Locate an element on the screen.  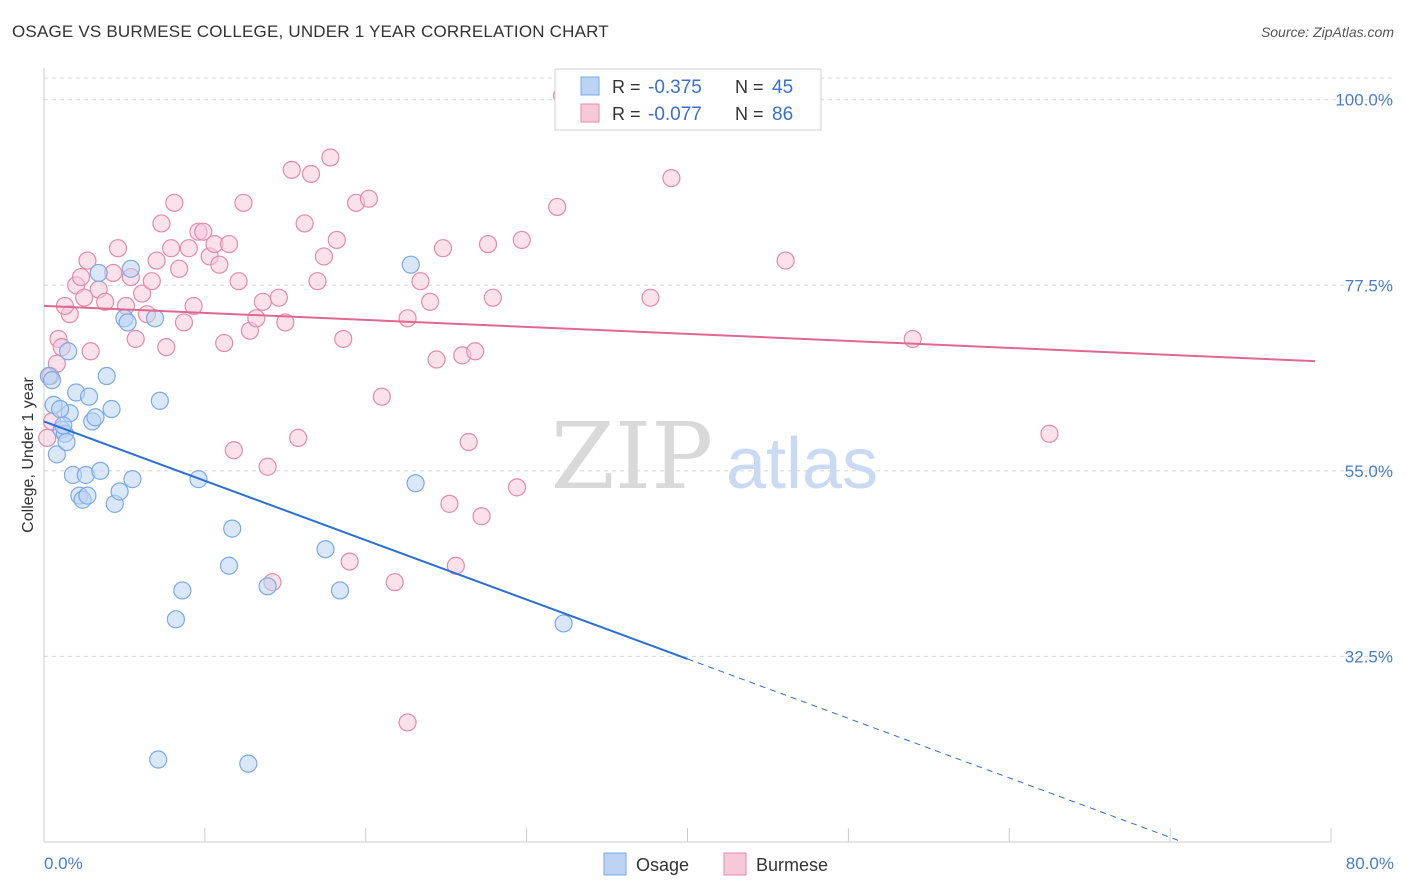
legend-osage-r-label: R = is located at coordinates (626, 87).